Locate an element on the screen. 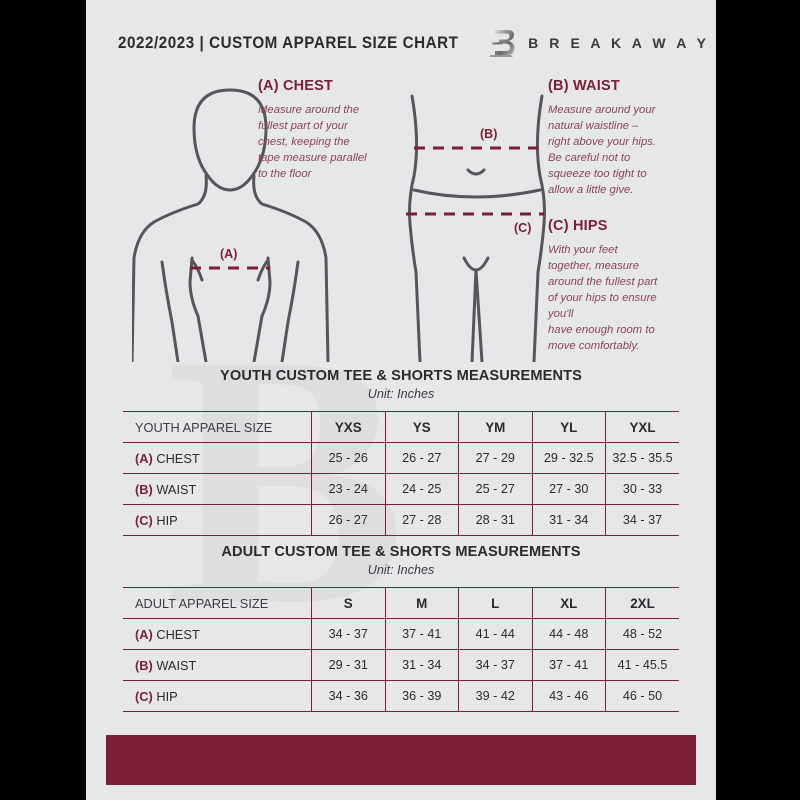 The width and height of the screenshot is (800, 800). brand-wordmark: B R E A K A W A Y is located at coordinates (619, 43).